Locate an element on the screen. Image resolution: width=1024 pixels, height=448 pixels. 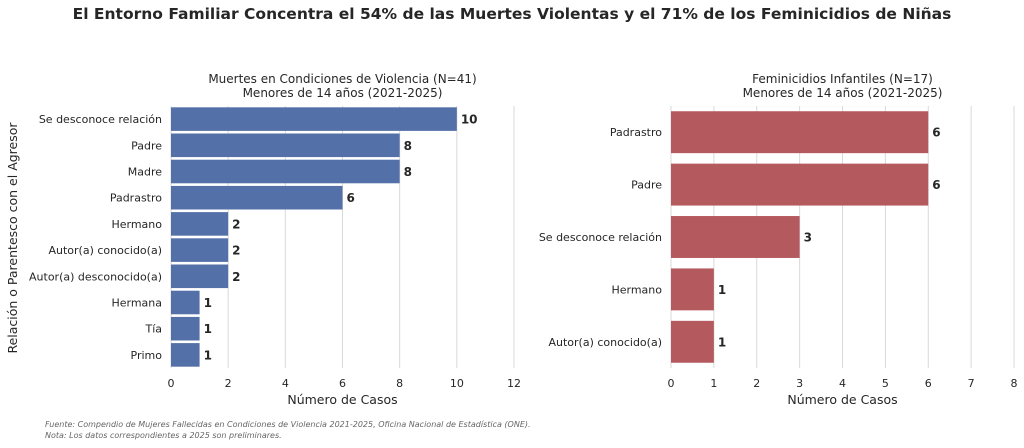
x-tick-label: 10 is located at coordinates (457, 383).